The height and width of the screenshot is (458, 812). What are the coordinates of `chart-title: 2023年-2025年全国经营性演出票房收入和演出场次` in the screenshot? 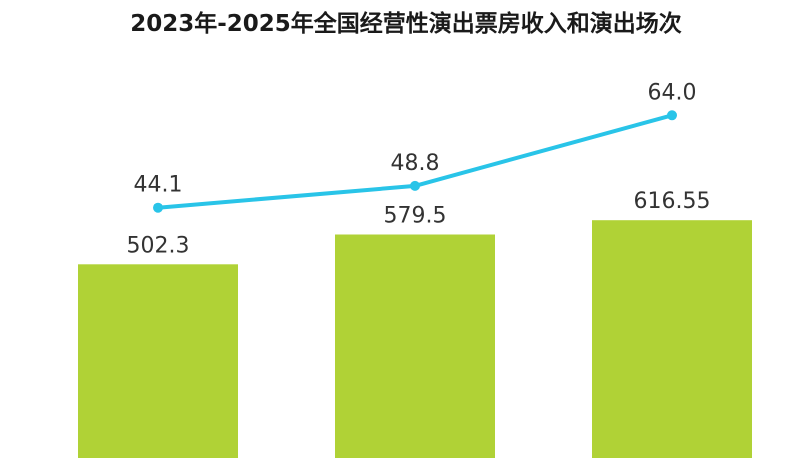 It's located at (406, 24).